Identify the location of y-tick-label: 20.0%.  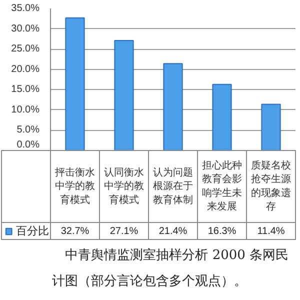
(25, 69).